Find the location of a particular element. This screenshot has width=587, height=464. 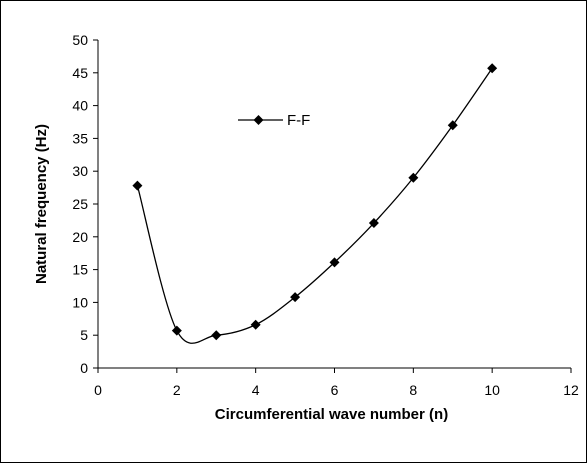

x-tick-label: 0 is located at coordinates (98, 390).